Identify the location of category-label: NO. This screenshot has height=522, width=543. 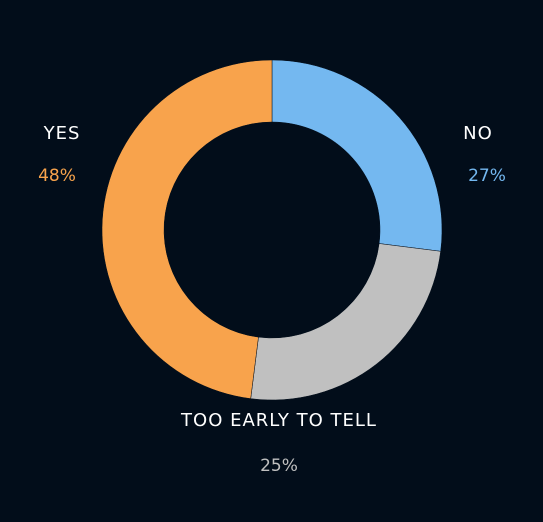
(478, 133).